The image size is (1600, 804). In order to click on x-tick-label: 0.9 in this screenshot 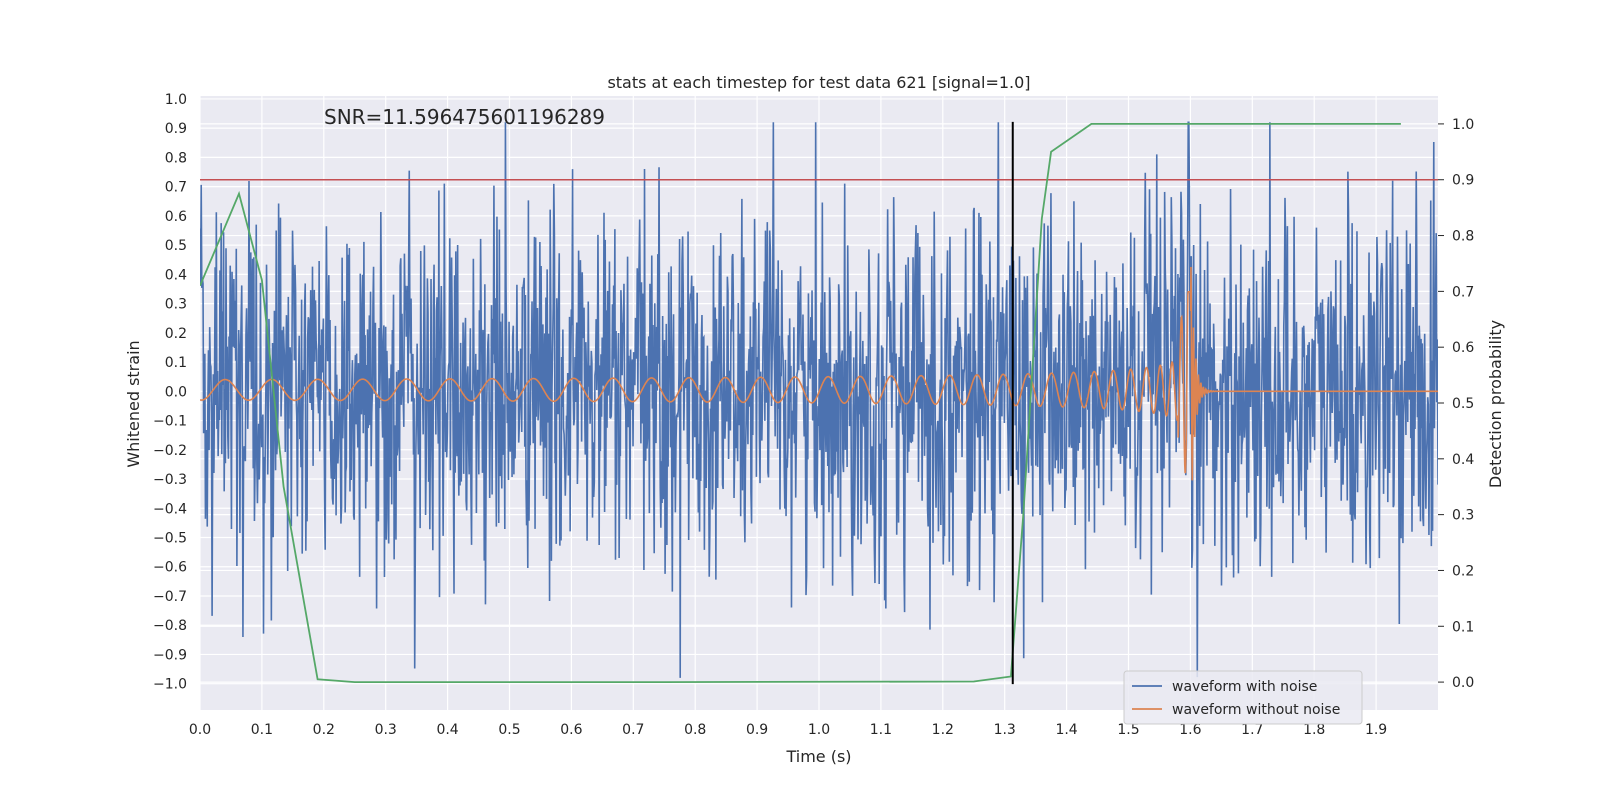, I will do `click(757, 730)`.